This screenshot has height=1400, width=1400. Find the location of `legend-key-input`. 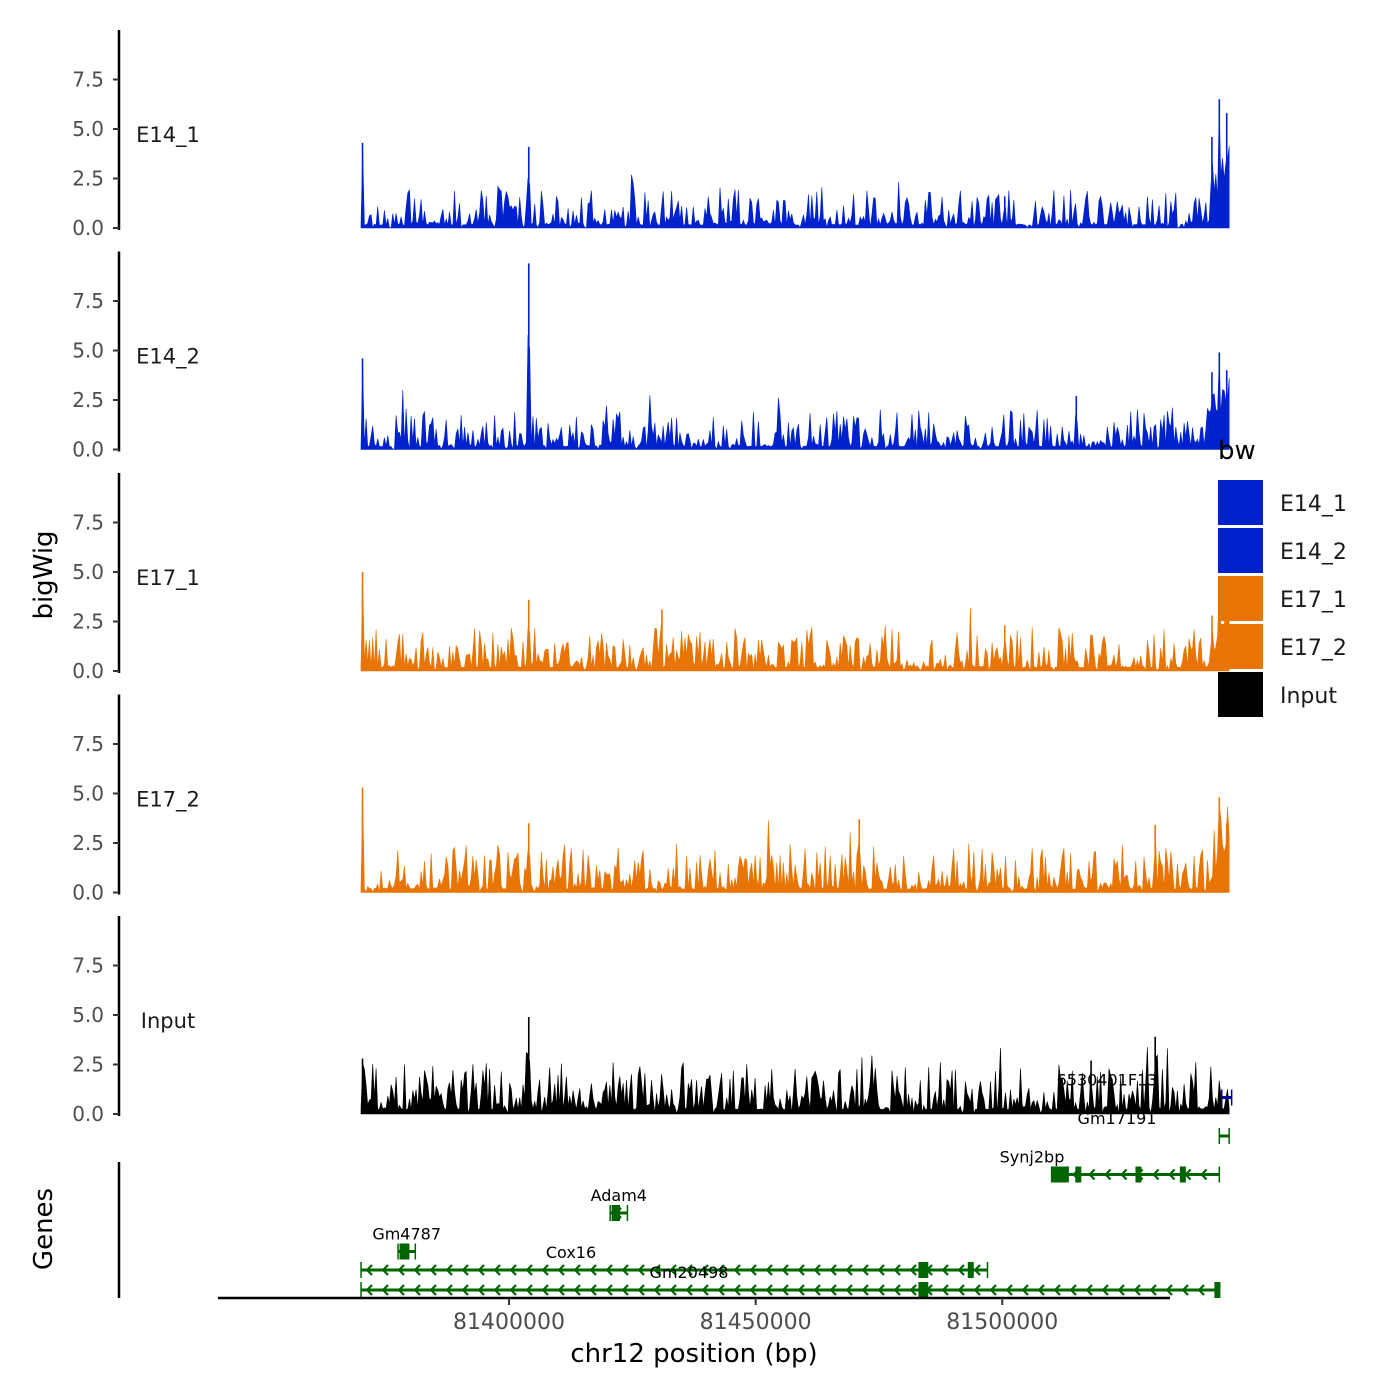

legend-key-input is located at coordinates (1240, 694).